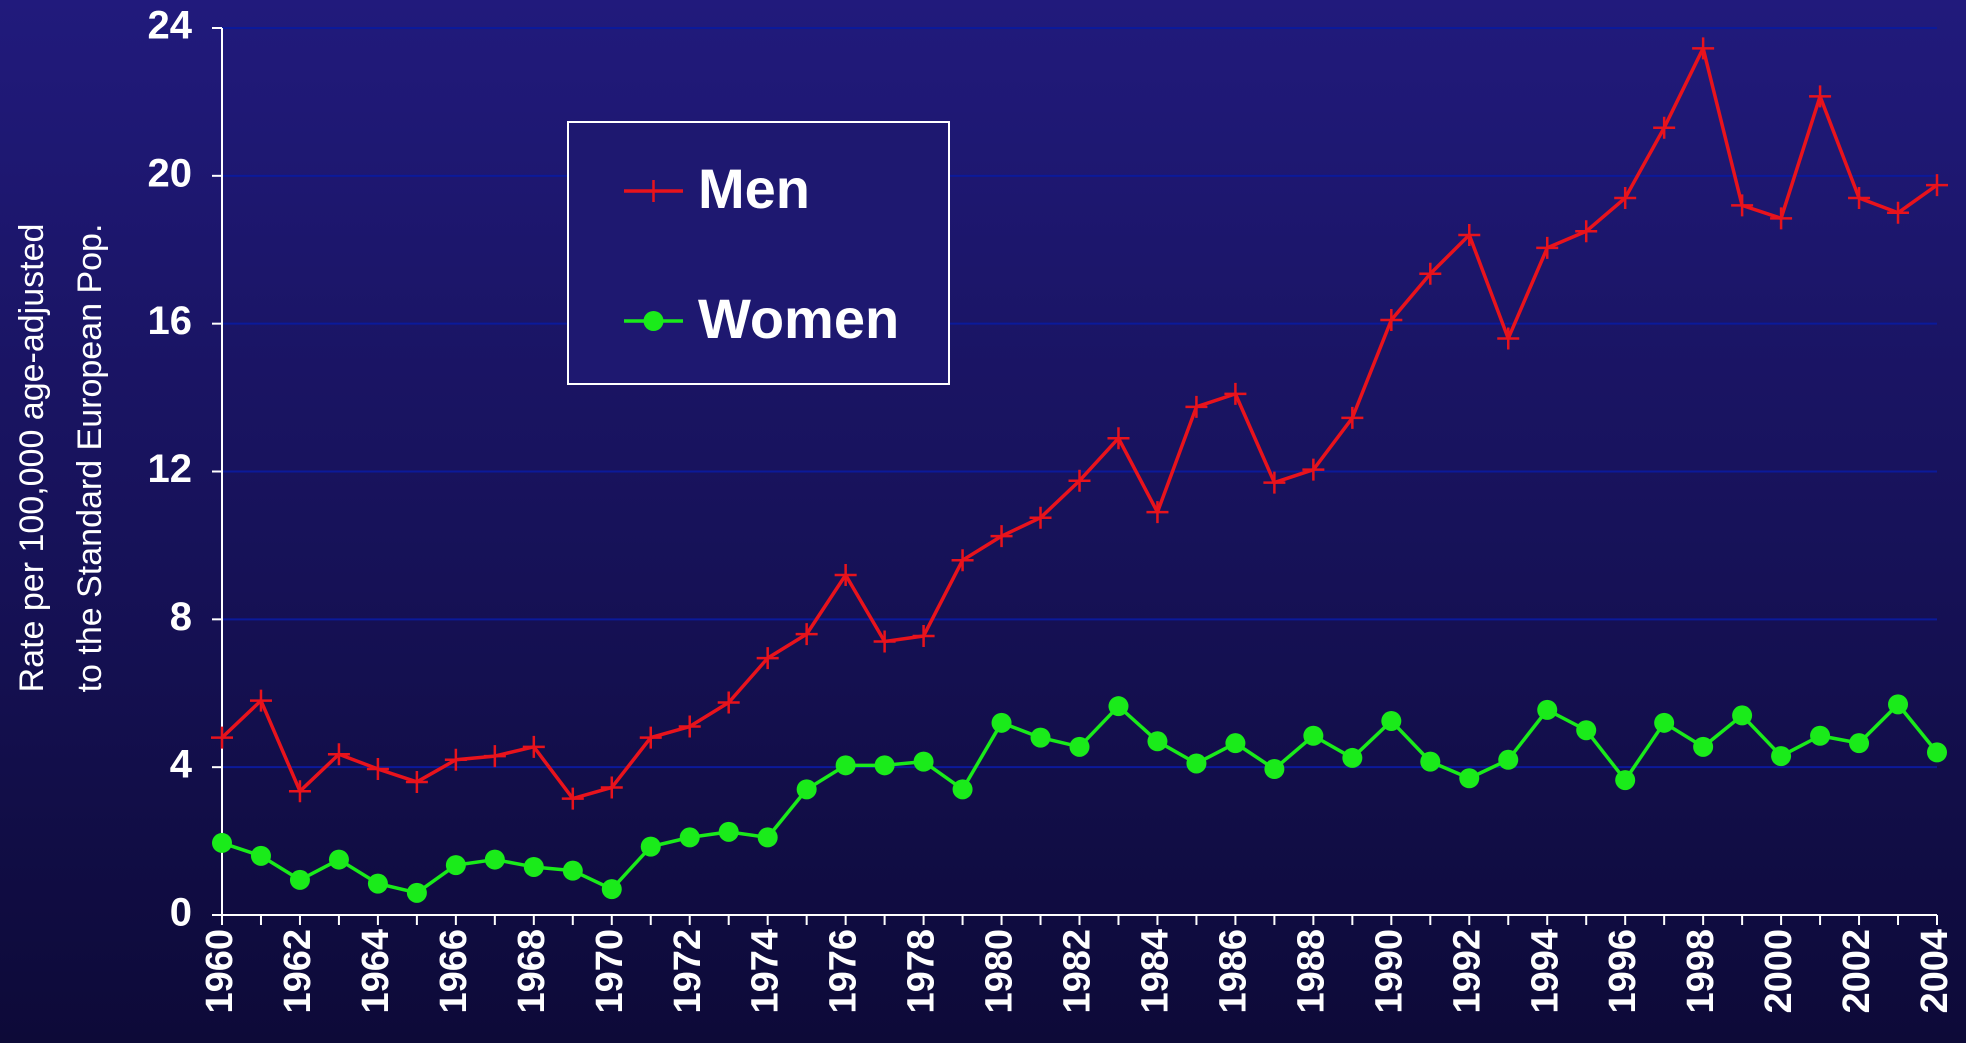 The image size is (1966, 1043). What do you see at coordinates (170, 469) in the screenshot?
I see `y-tick-label: 12` at bounding box center [170, 469].